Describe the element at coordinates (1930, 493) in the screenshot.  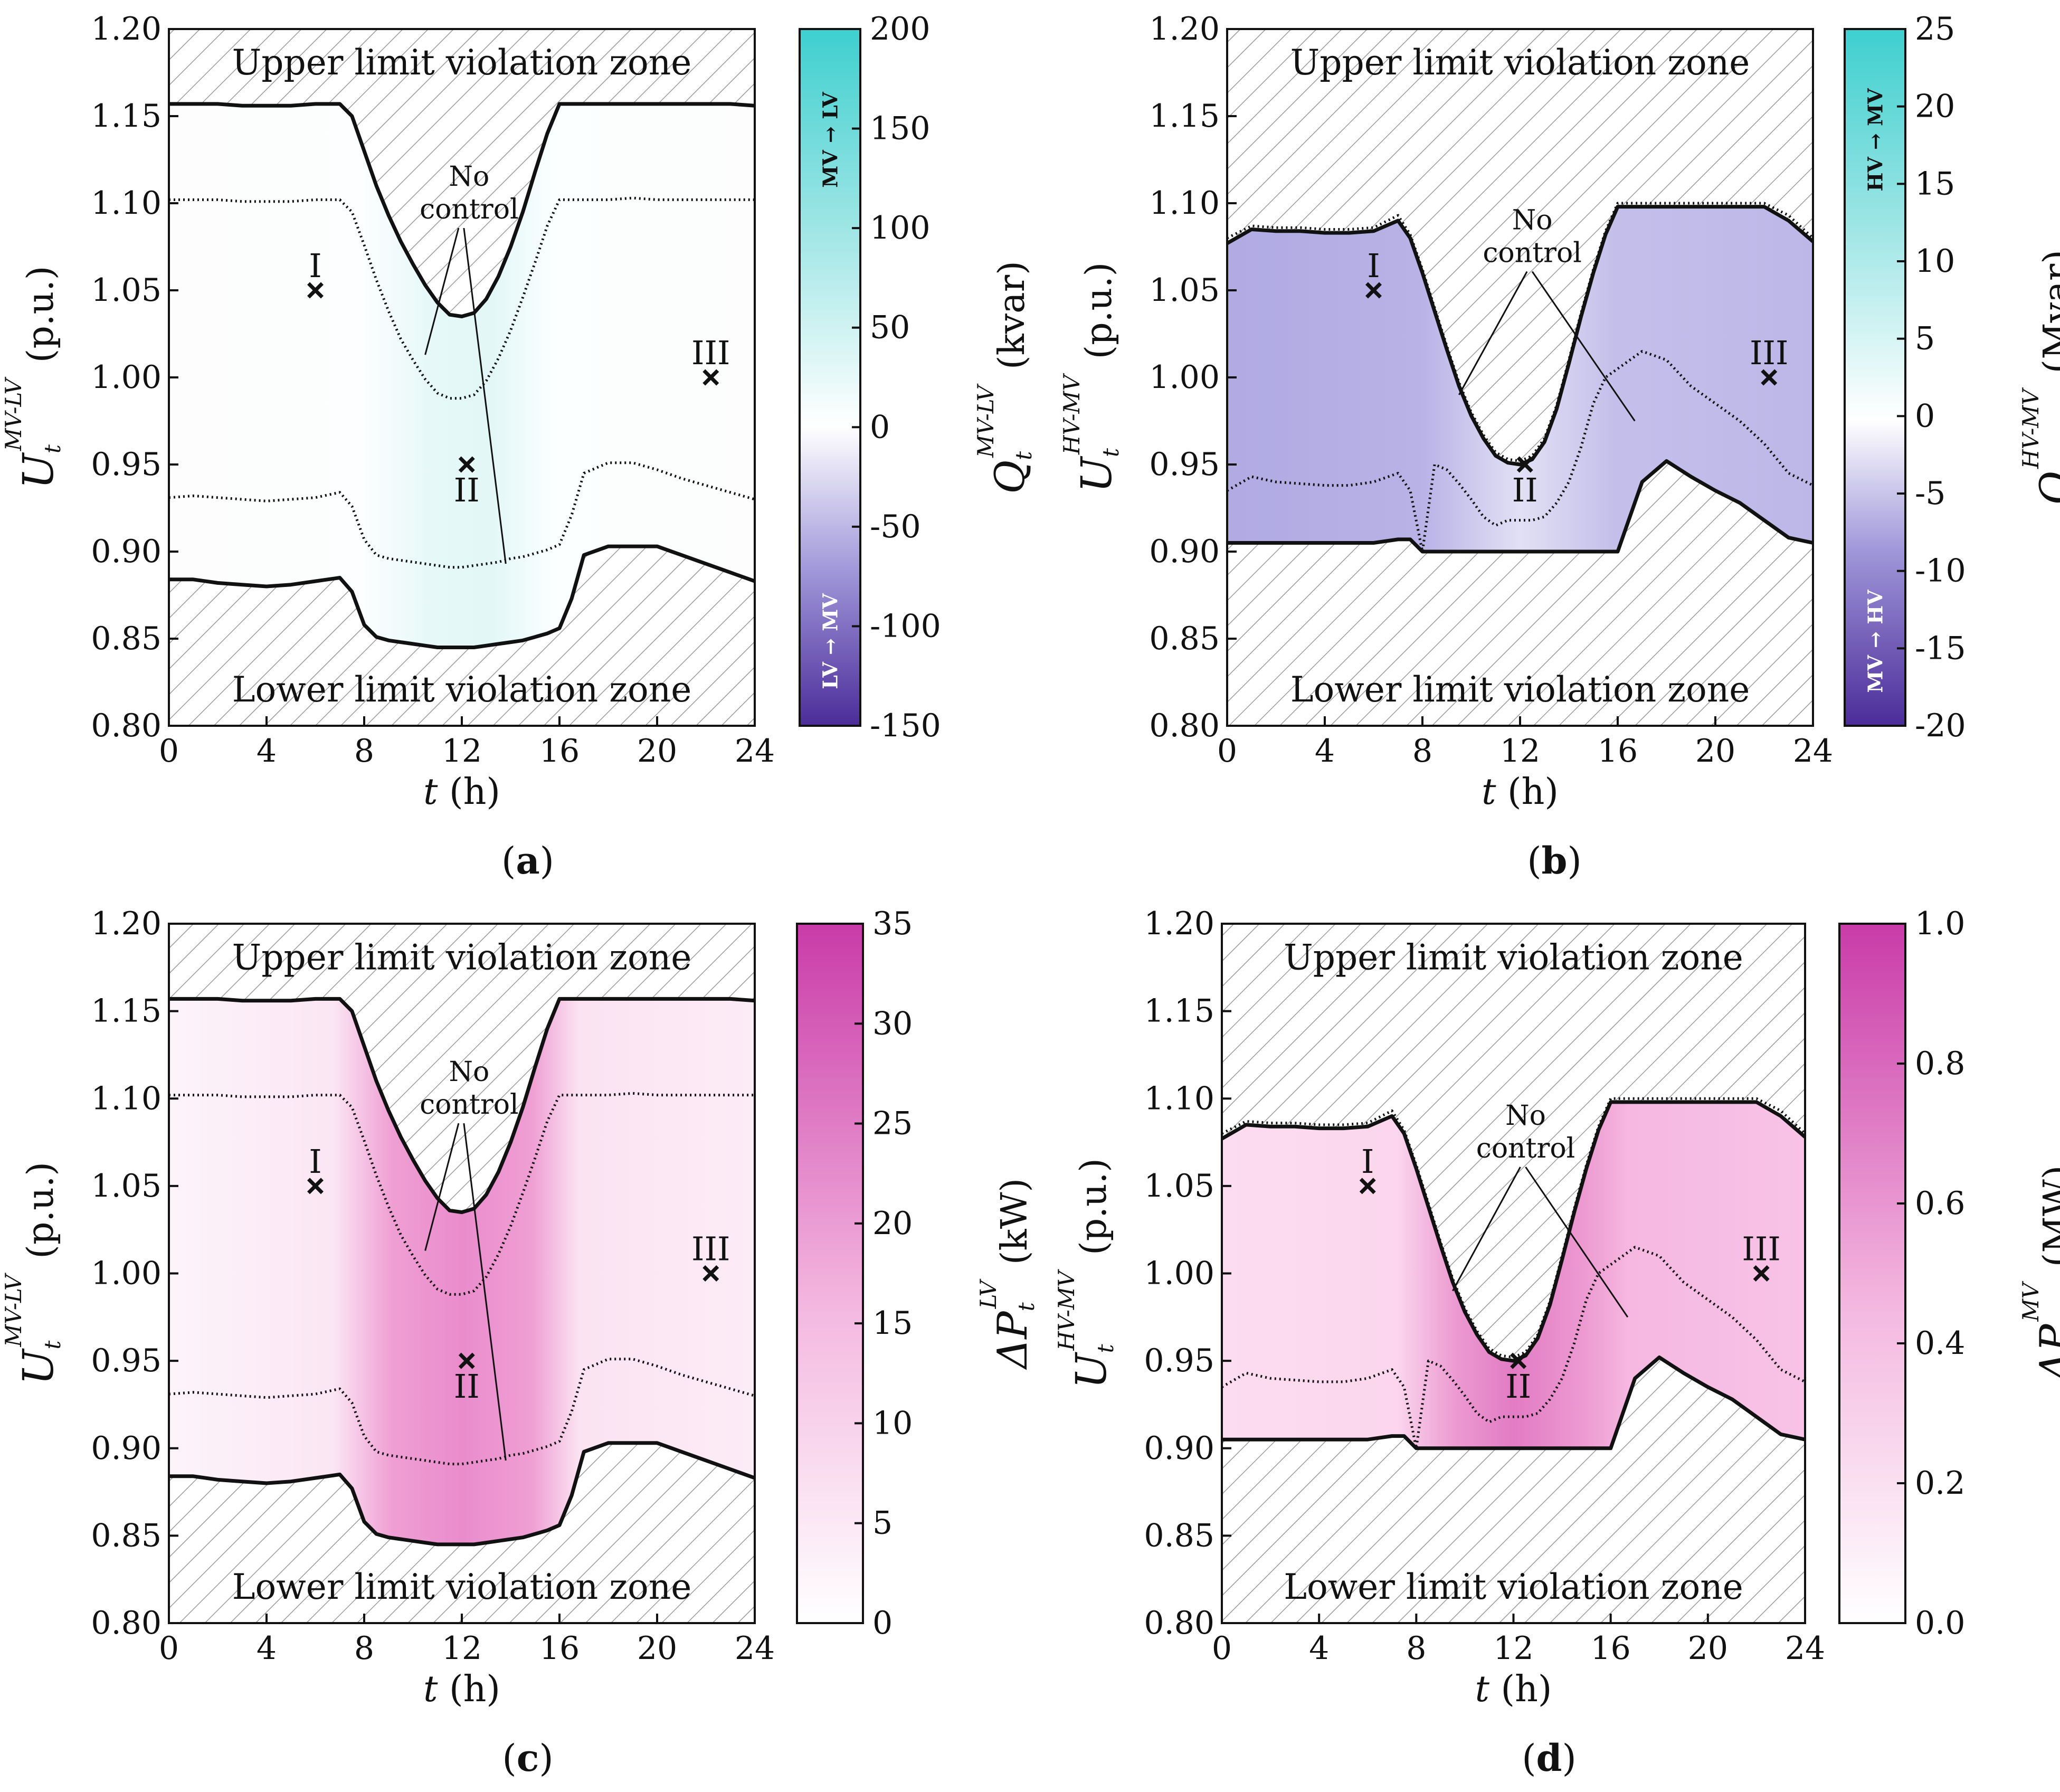
I see `colorbar-tick-label: -5` at that location.